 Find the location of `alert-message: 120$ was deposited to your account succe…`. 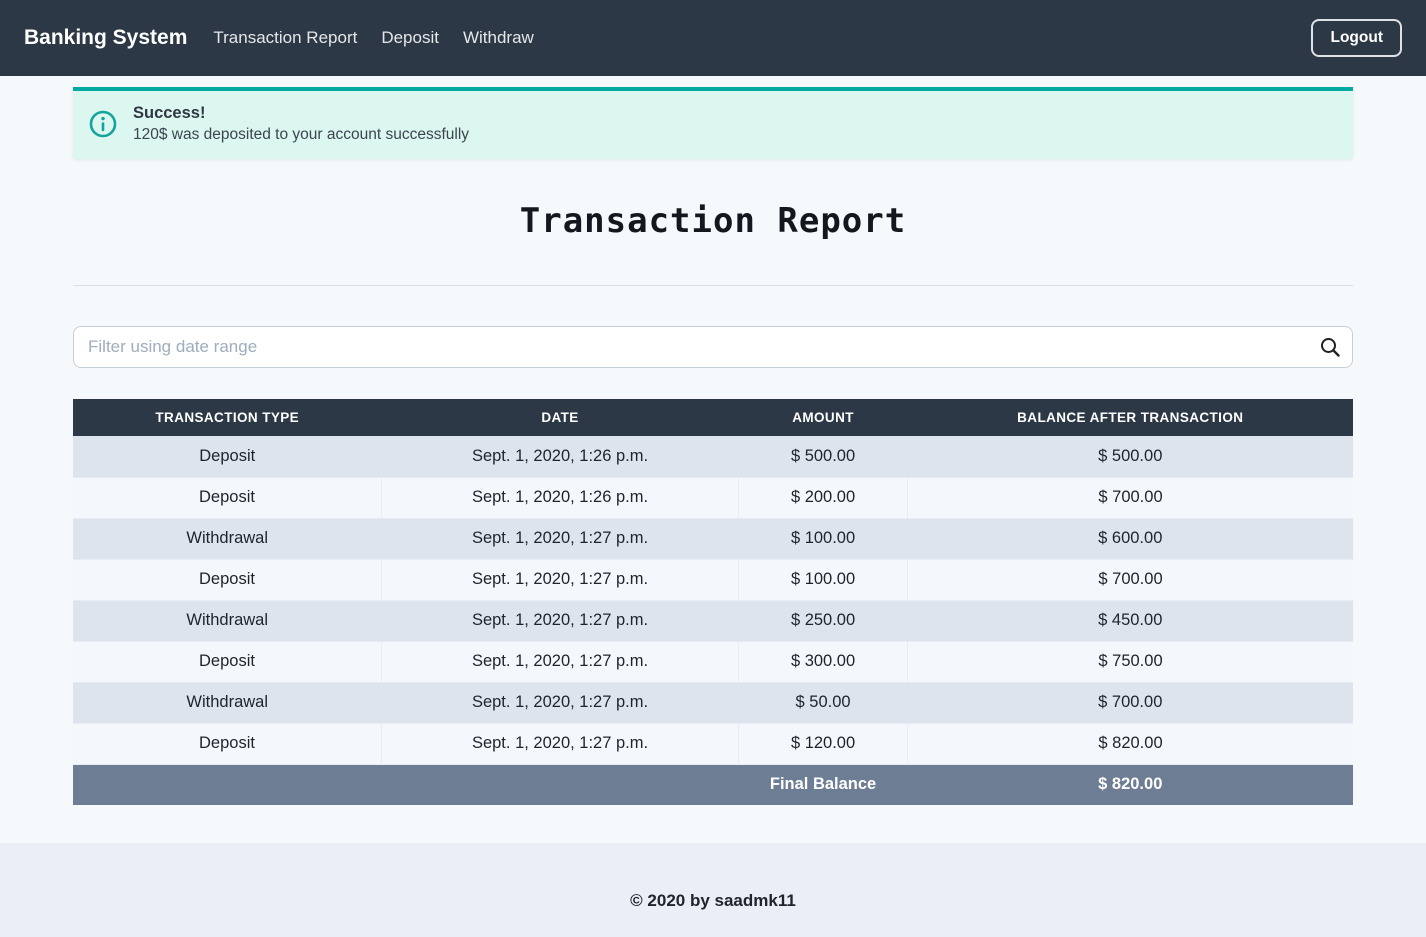

alert-message: 120$ was deposited to your account succe… is located at coordinates (301, 134).